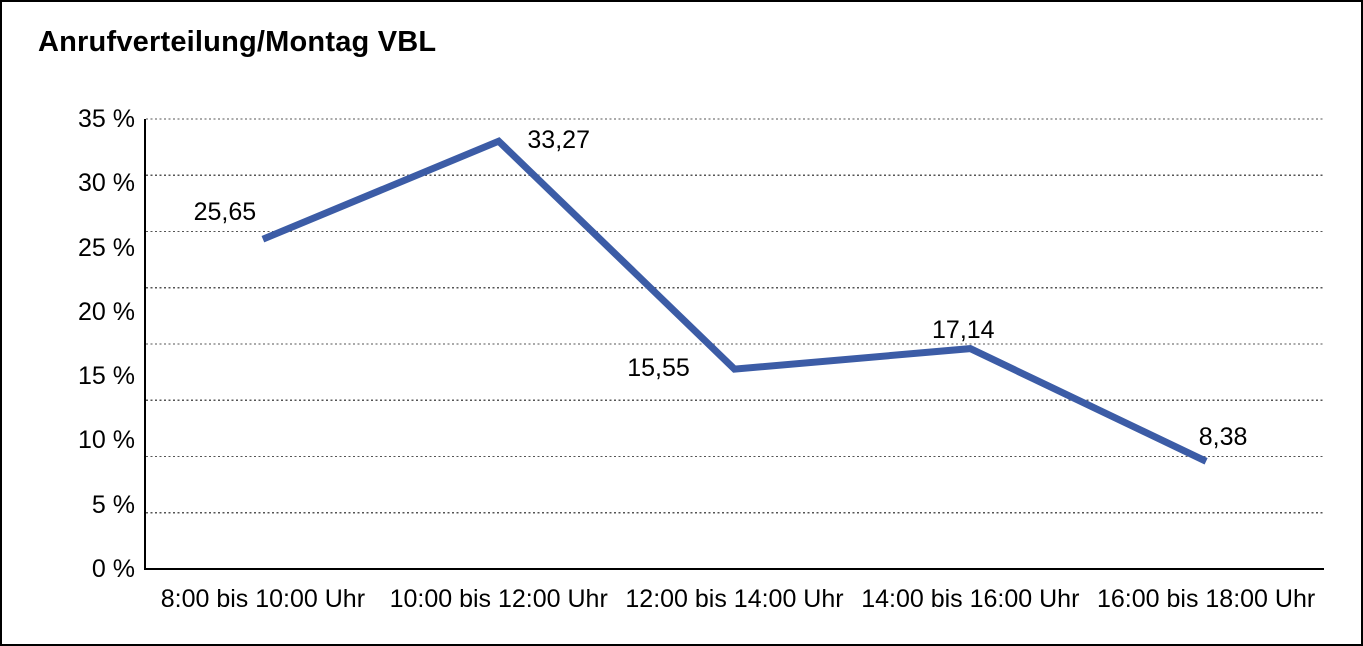 The width and height of the screenshot is (1363, 646). What do you see at coordinates (106, 376) in the screenshot?
I see `y-tick-label: 15 %` at bounding box center [106, 376].